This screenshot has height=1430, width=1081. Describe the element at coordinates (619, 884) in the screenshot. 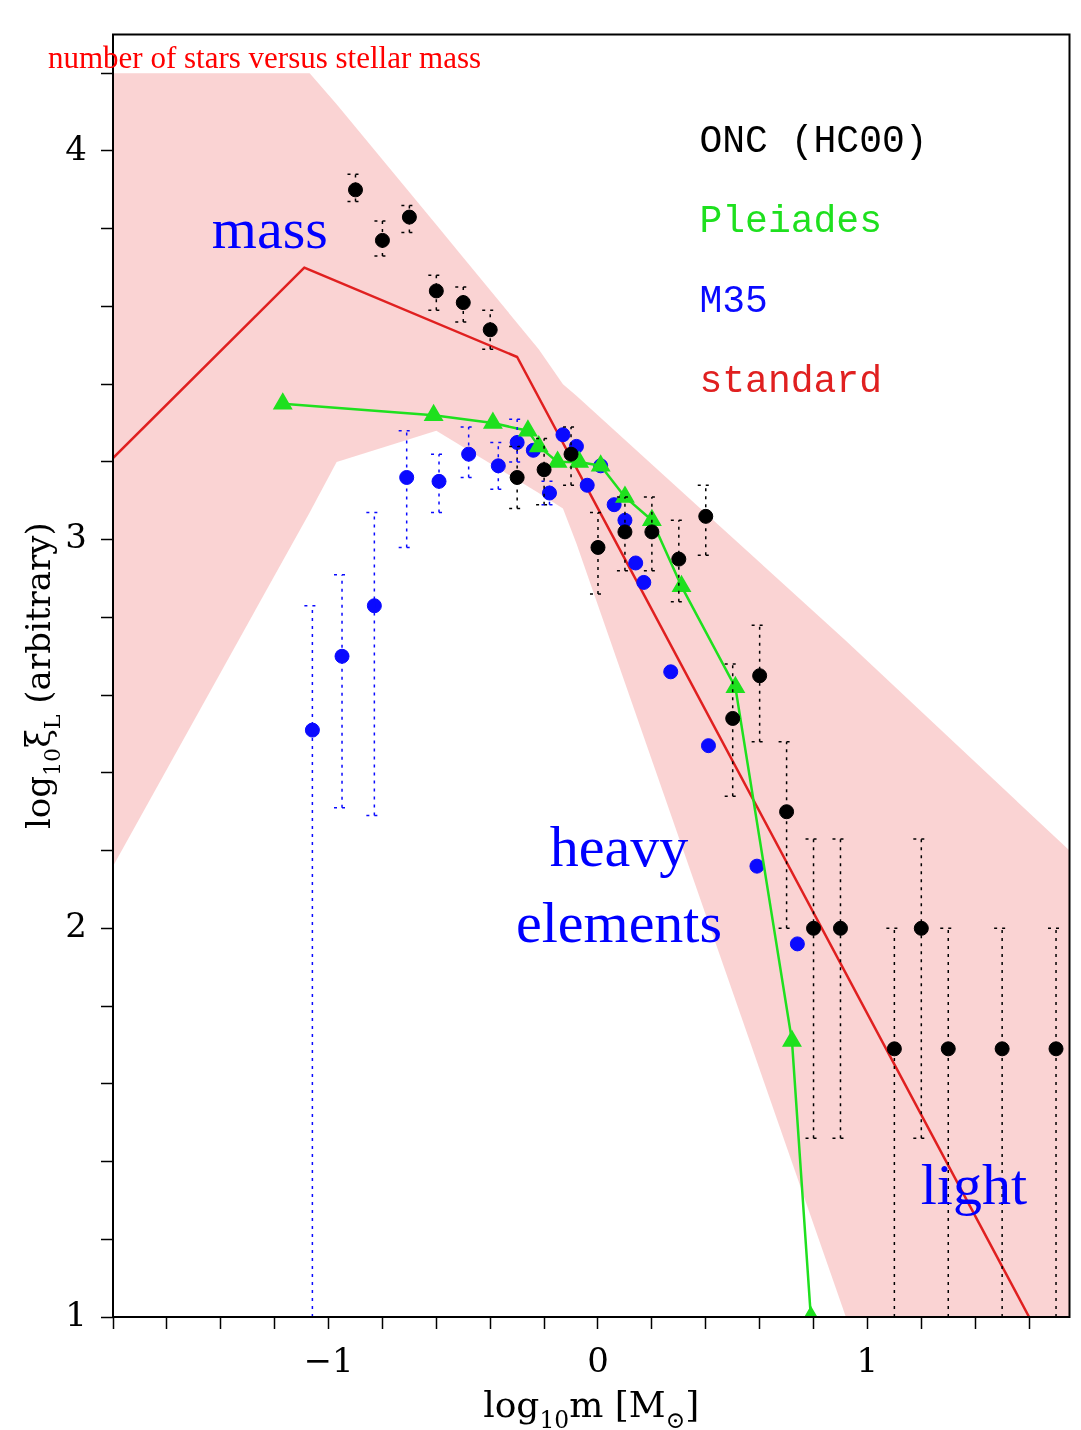

I see `annotation: heavy elements` at that location.